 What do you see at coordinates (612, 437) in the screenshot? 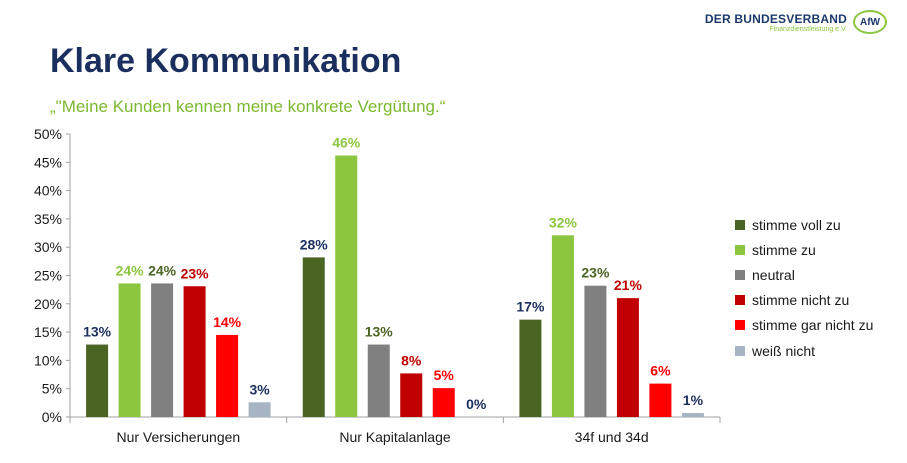
I see `x-category-label: 34f und 34d` at bounding box center [612, 437].